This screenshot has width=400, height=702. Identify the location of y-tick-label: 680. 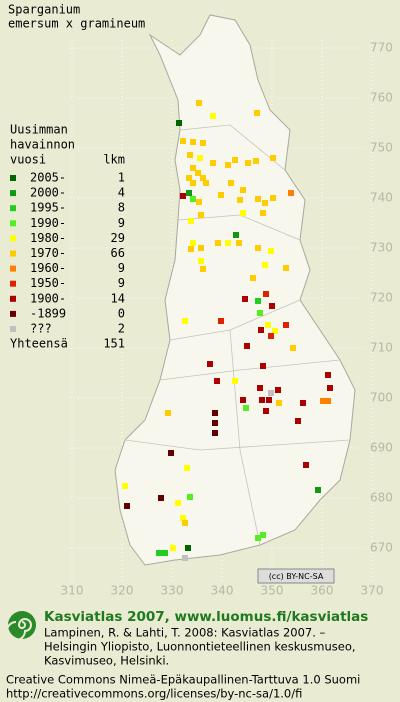
(381, 498).